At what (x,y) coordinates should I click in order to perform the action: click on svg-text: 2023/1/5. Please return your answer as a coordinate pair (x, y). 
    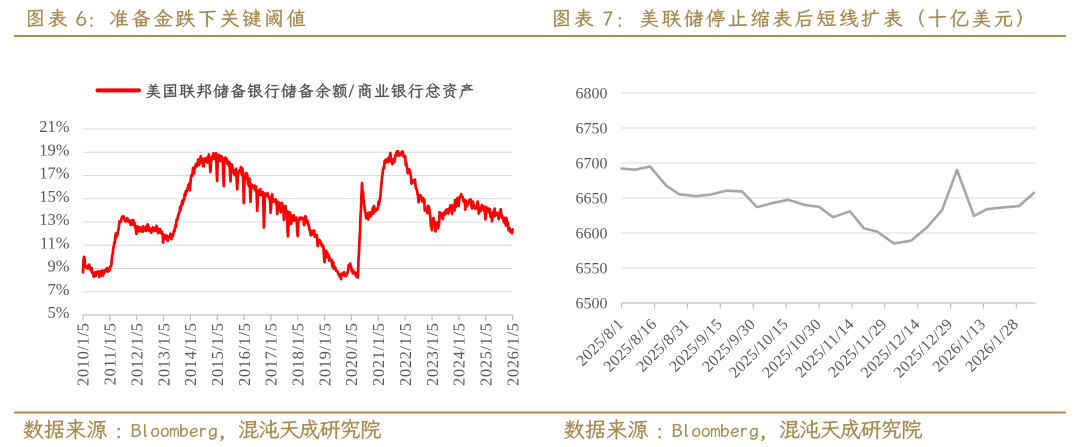
    Looking at the image, I should click on (432, 354).